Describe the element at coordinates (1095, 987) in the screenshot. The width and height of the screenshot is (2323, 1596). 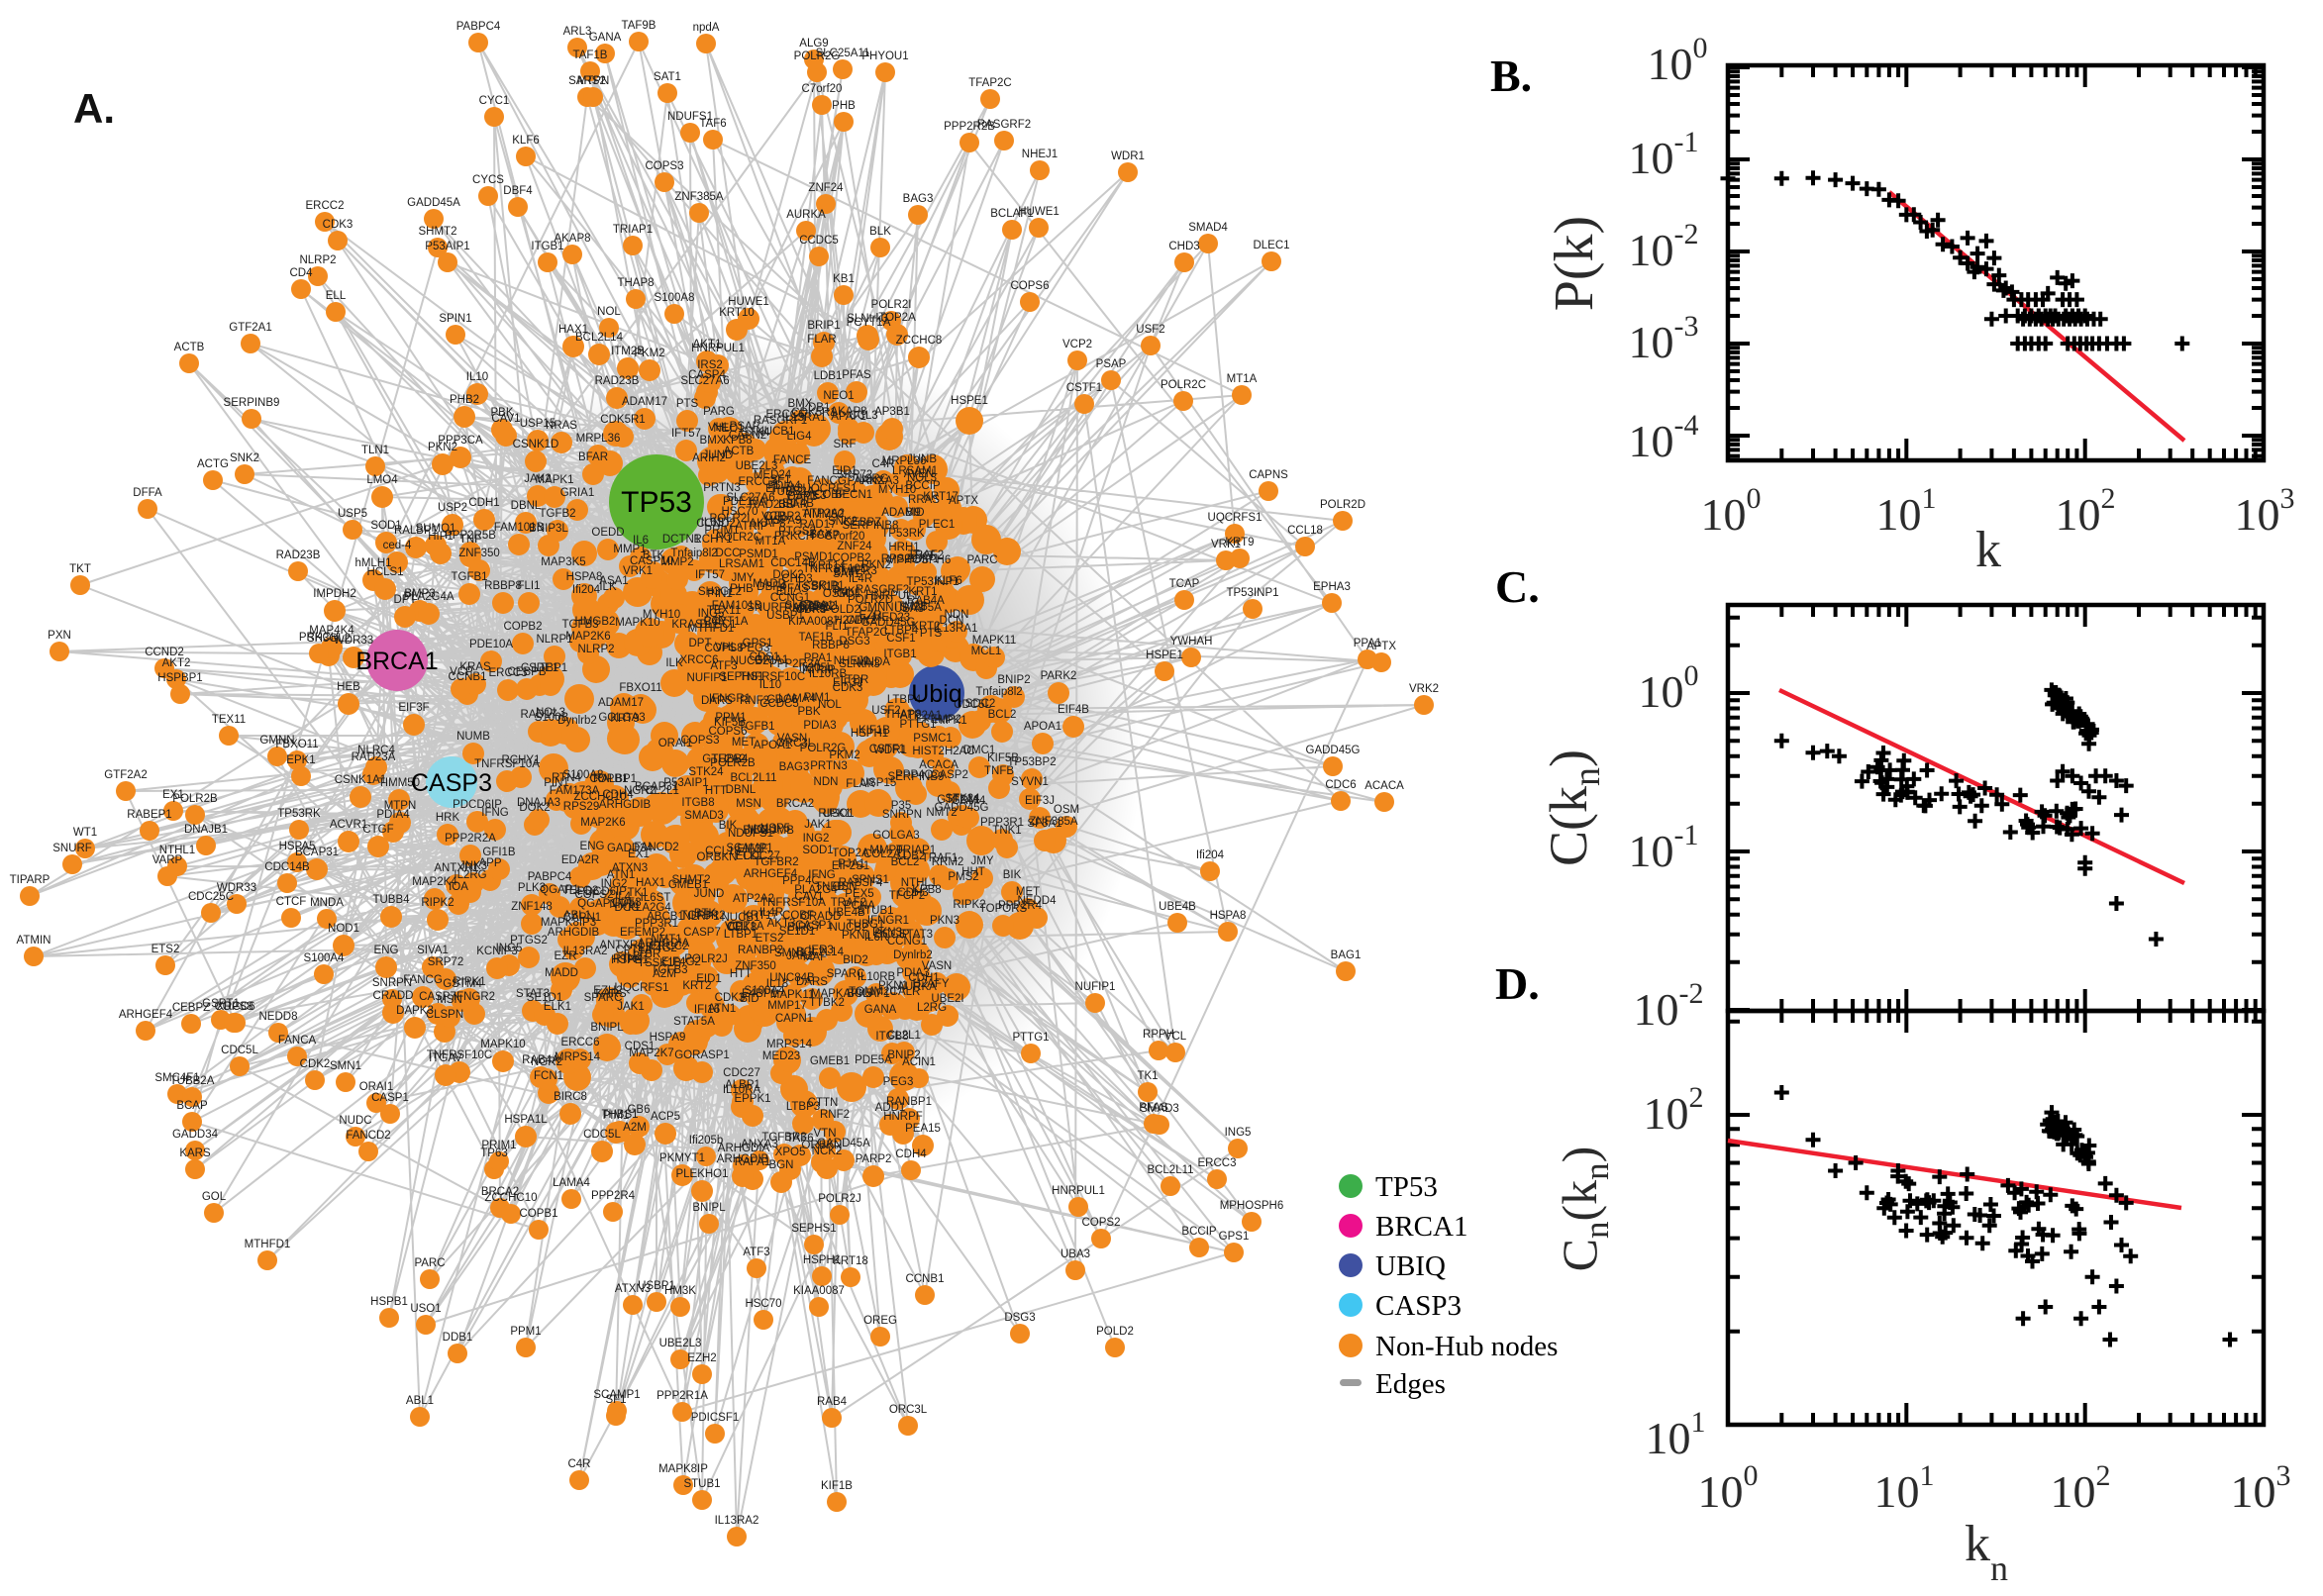
I see `svg-text: NUFIP1` at that location.